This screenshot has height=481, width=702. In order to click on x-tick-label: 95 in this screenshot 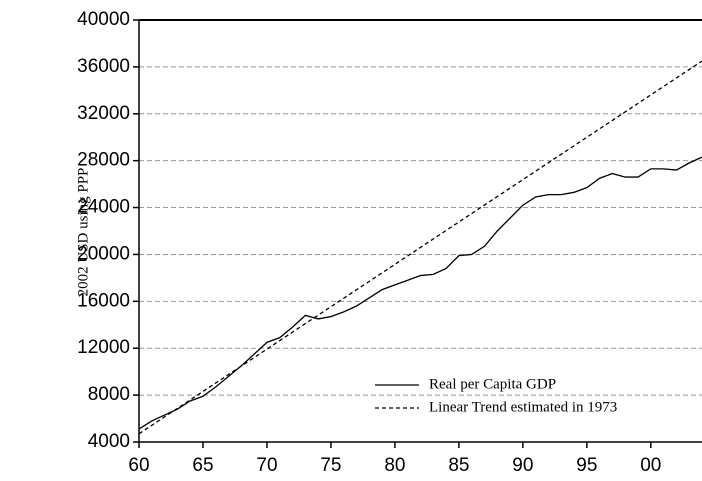, I will do `click(586, 465)`.